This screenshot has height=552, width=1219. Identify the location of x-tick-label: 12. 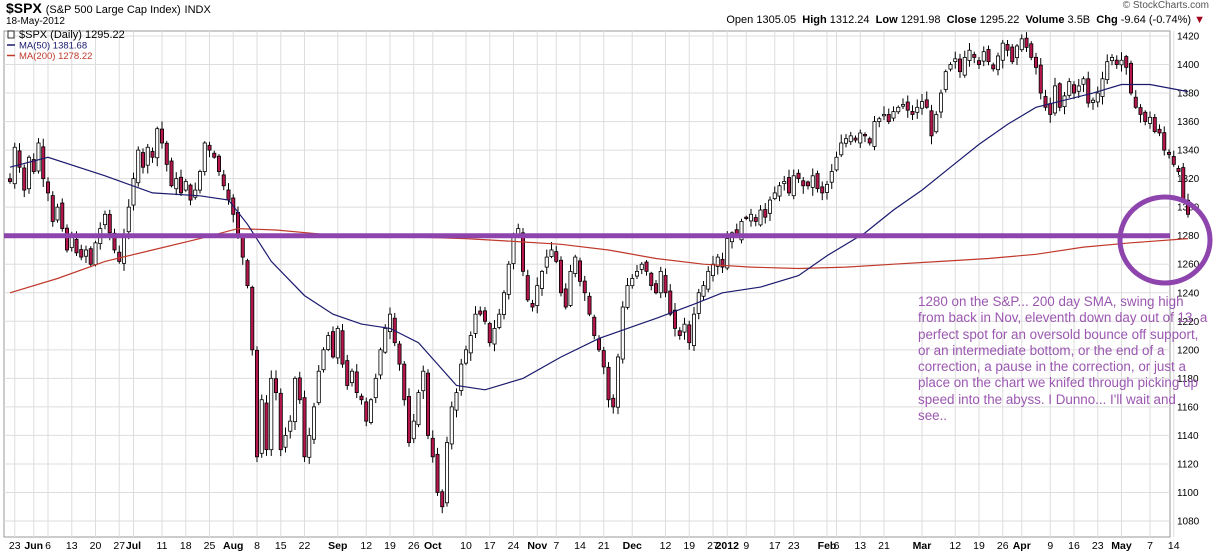
(366, 546).